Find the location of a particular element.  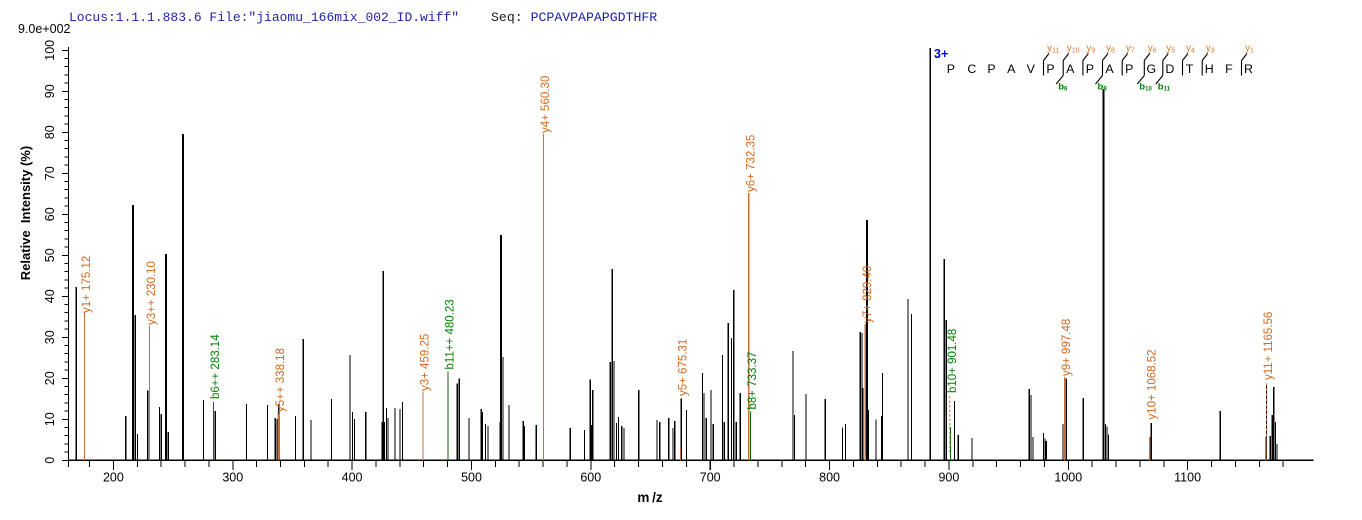

svg-text: y5++ 338.18 is located at coordinates (281, 380).